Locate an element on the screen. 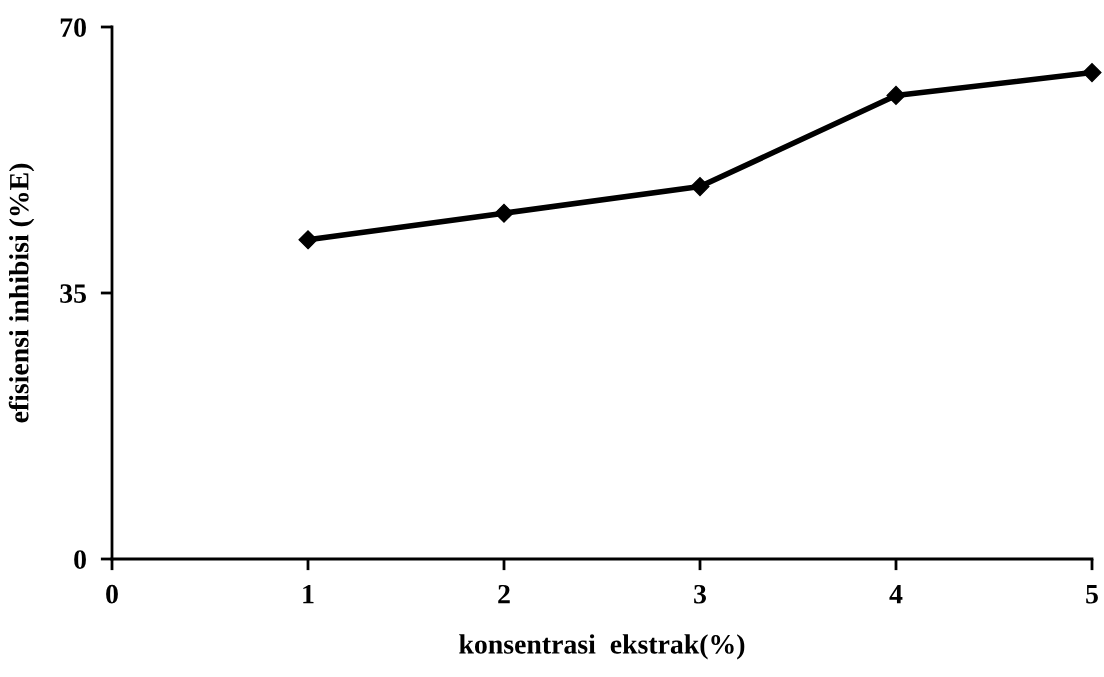  y-tick-label: 0 is located at coordinates (80, 559).